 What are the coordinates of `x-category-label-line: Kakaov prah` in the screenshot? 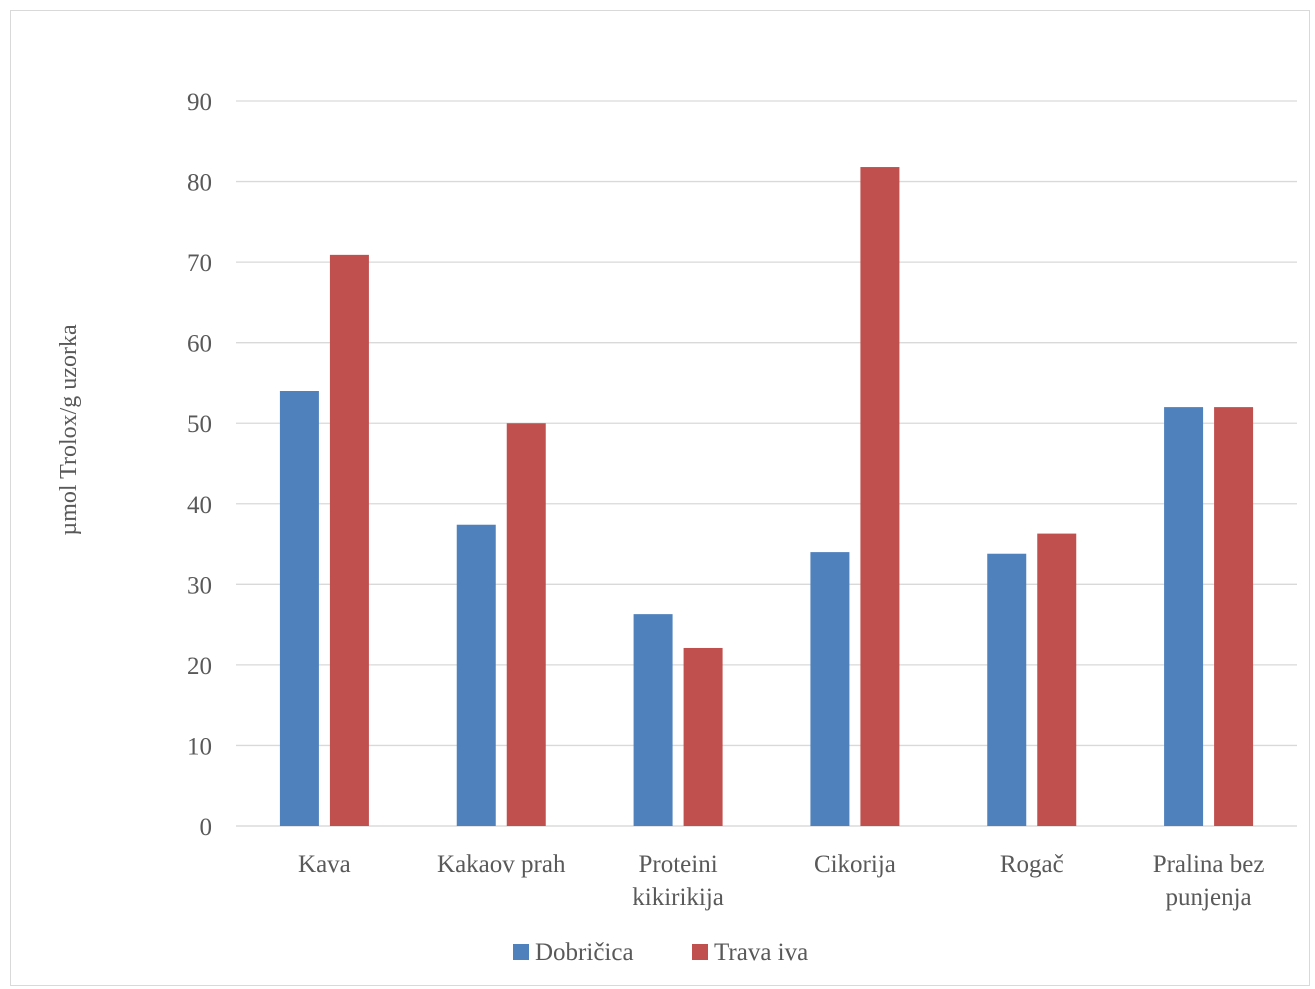 It's located at (501, 864).